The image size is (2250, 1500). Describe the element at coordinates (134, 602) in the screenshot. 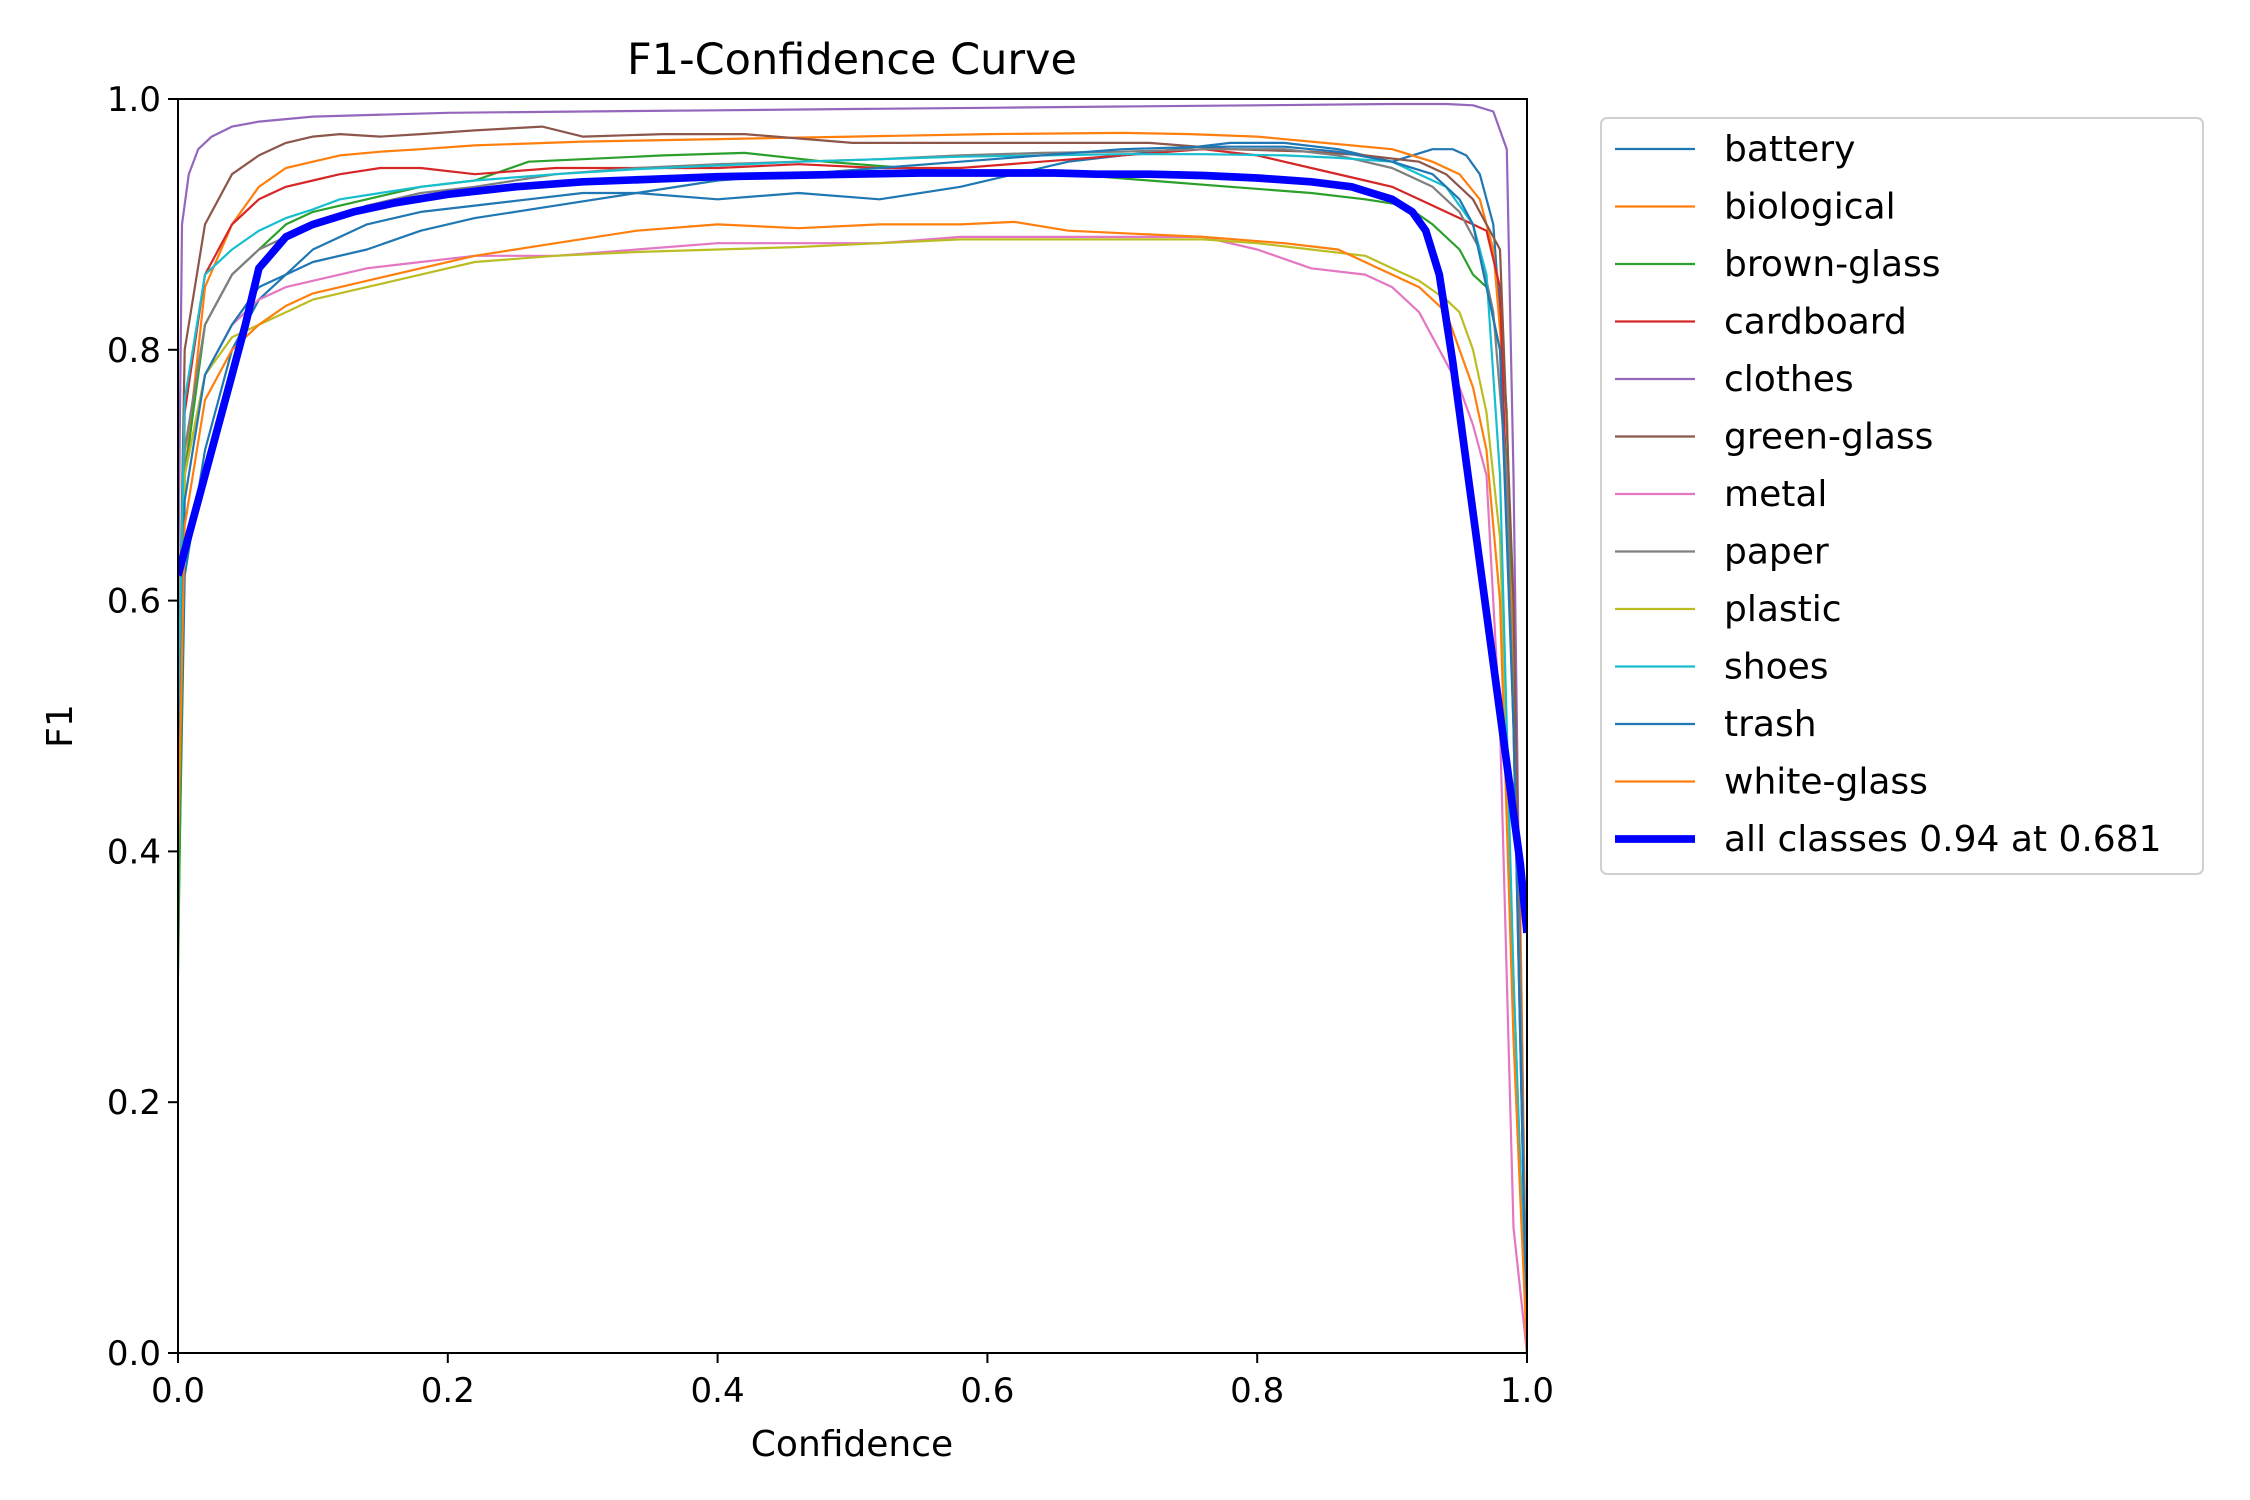

I see `y-tick-label: 0.6` at that location.